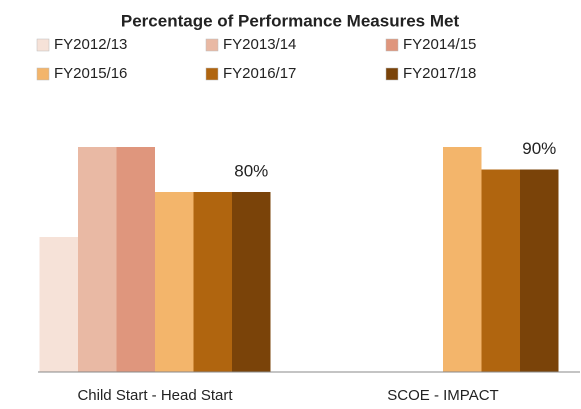 The width and height of the screenshot is (581, 409). What do you see at coordinates (439, 73) in the screenshot?
I see `legend-label: FY2017/18` at bounding box center [439, 73].